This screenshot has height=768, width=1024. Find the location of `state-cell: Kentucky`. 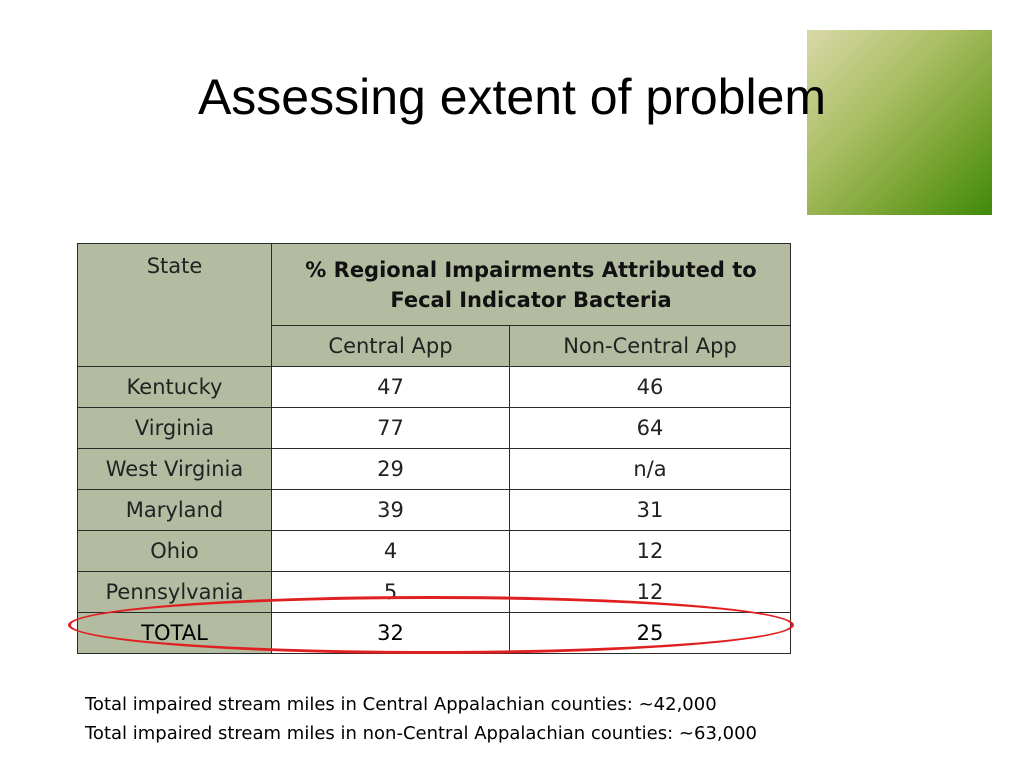

state-cell: Kentucky is located at coordinates (174, 387).